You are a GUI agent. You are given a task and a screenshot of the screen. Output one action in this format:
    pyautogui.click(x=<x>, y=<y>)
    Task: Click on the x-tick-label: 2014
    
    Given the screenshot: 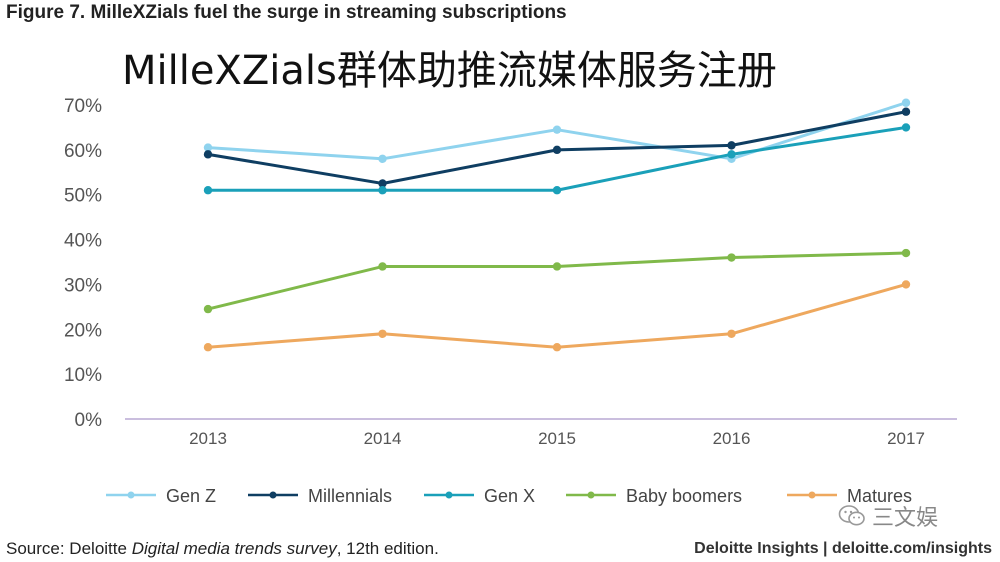 What is the action you would take?
    pyautogui.click(x=383, y=438)
    